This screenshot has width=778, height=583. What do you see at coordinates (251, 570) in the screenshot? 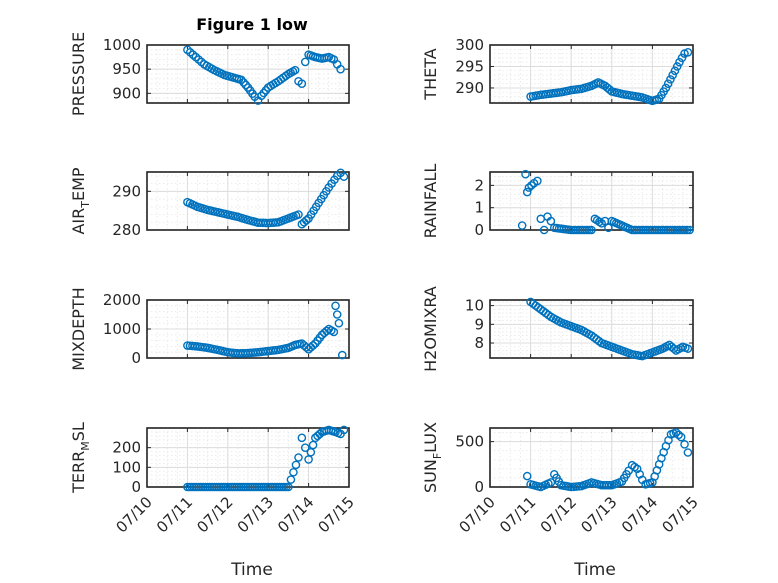
I see `x-axis-label-left: Time` at bounding box center [251, 570].